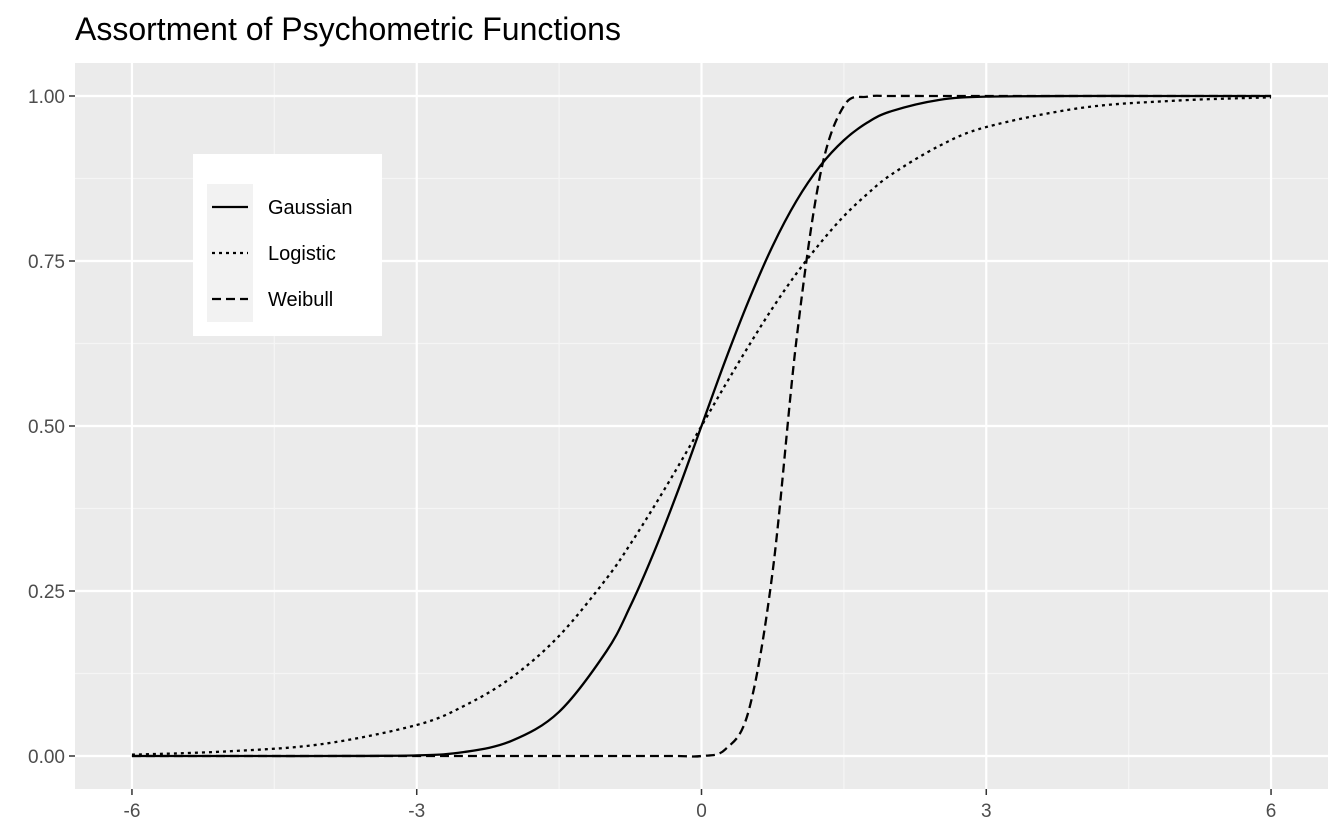 This screenshot has height=840, width=1344. Describe the element at coordinates (416, 811) in the screenshot. I see `x-tick-label: -3` at that location.